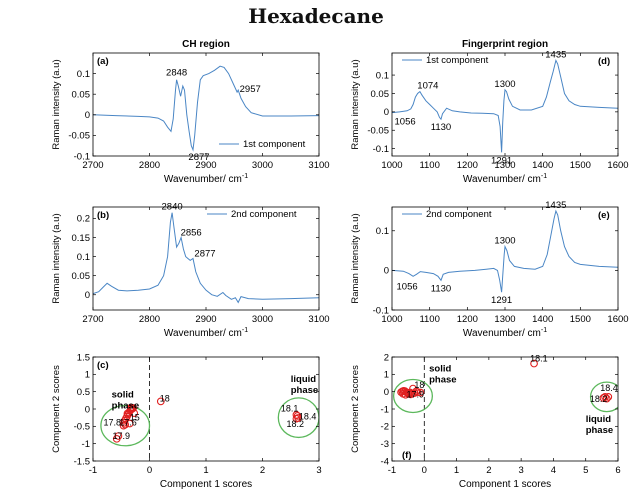 The width and height of the screenshot is (632, 490). I want to click on x-tick-label: 1400, so click(542, 319).